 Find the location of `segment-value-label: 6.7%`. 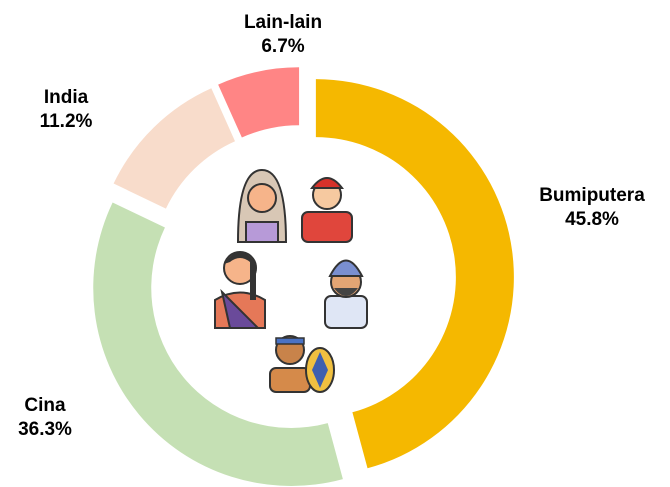

segment-value-label: 6.7% is located at coordinates (282, 46).